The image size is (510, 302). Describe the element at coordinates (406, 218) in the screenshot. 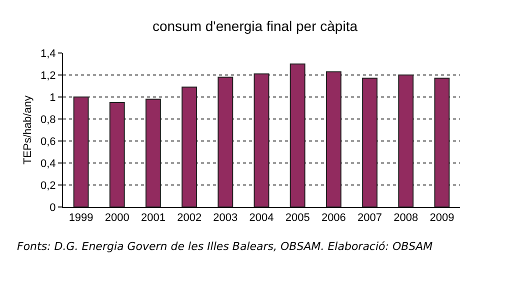

I see `x-tick-label: 2008` at that location.